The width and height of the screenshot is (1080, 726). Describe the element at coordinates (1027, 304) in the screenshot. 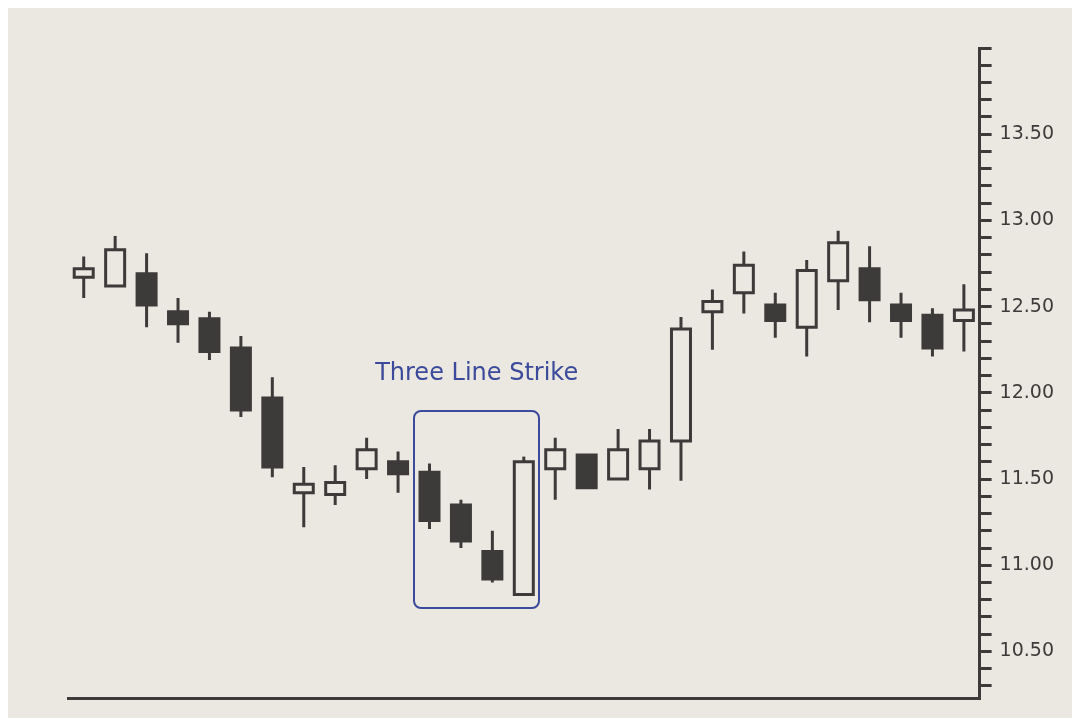

I see `y-tick-label: 12.50` at that location.